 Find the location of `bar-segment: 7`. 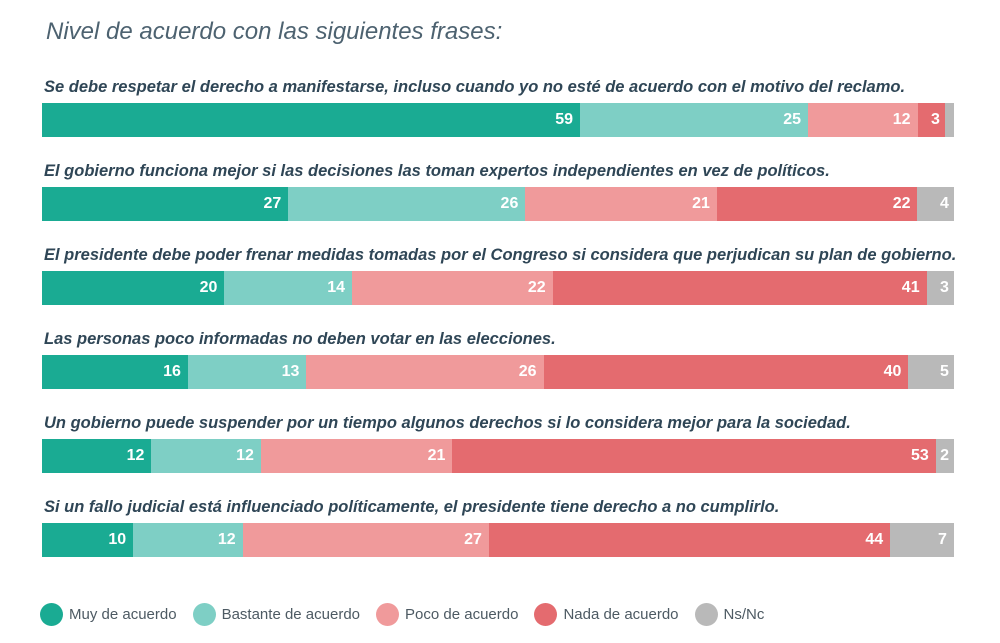

bar-segment: 7 is located at coordinates (922, 540).